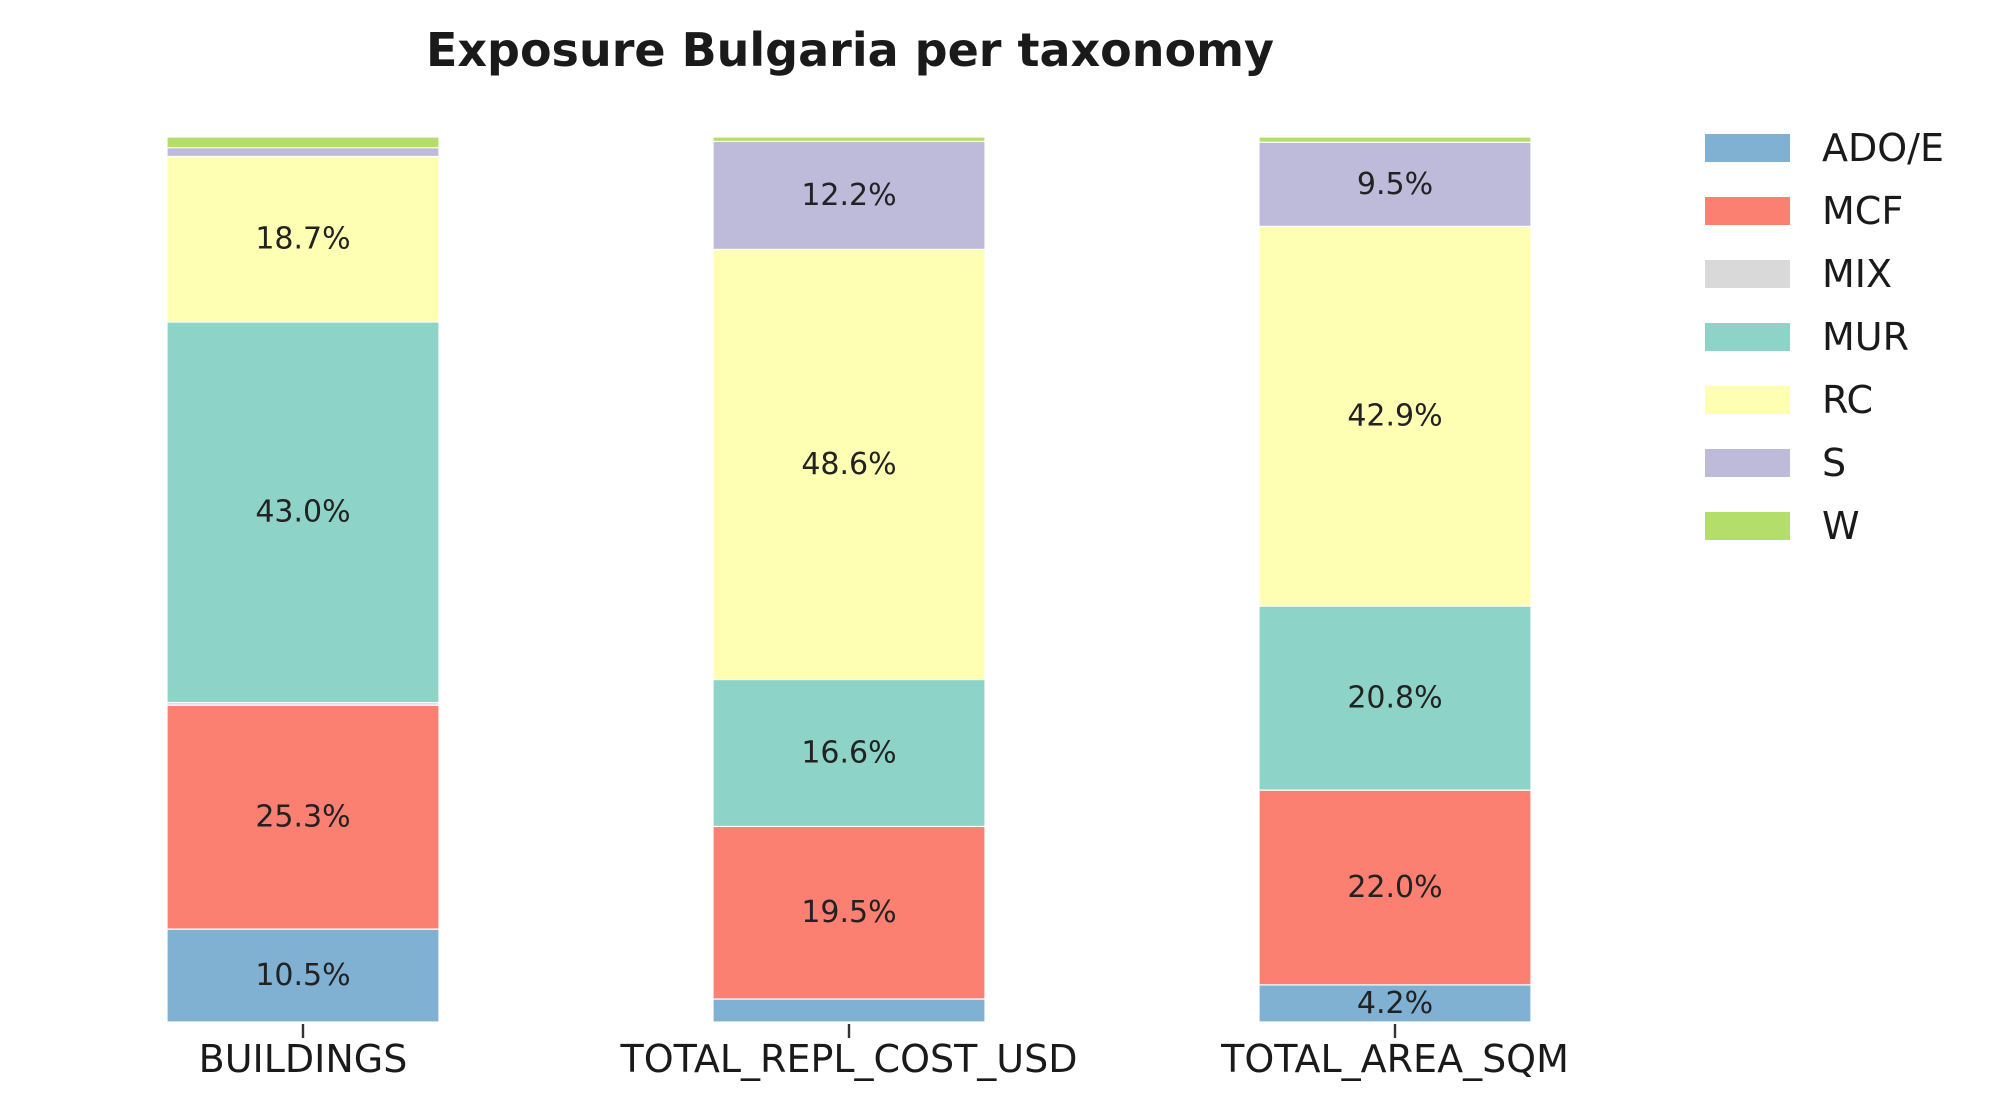 This screenshot has height=1118, width=1992. What do you see at coordinates (850, 50) in the screenshot?
I see `chart-title: Exposure Bulgaria per taxonomy` at bounding box center [850, 50].